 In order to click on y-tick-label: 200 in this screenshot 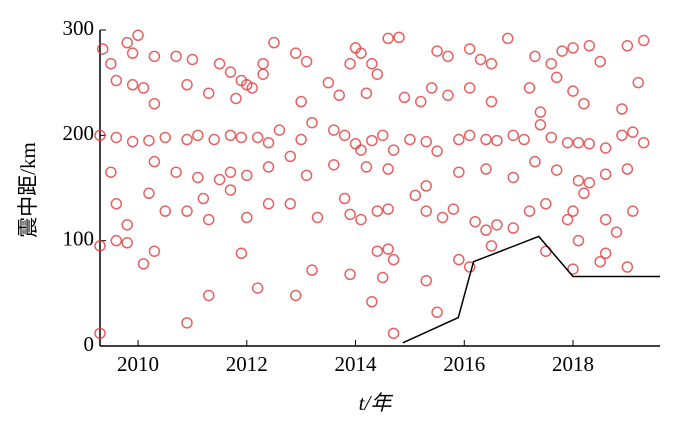, I will do `click(79, 133)`.